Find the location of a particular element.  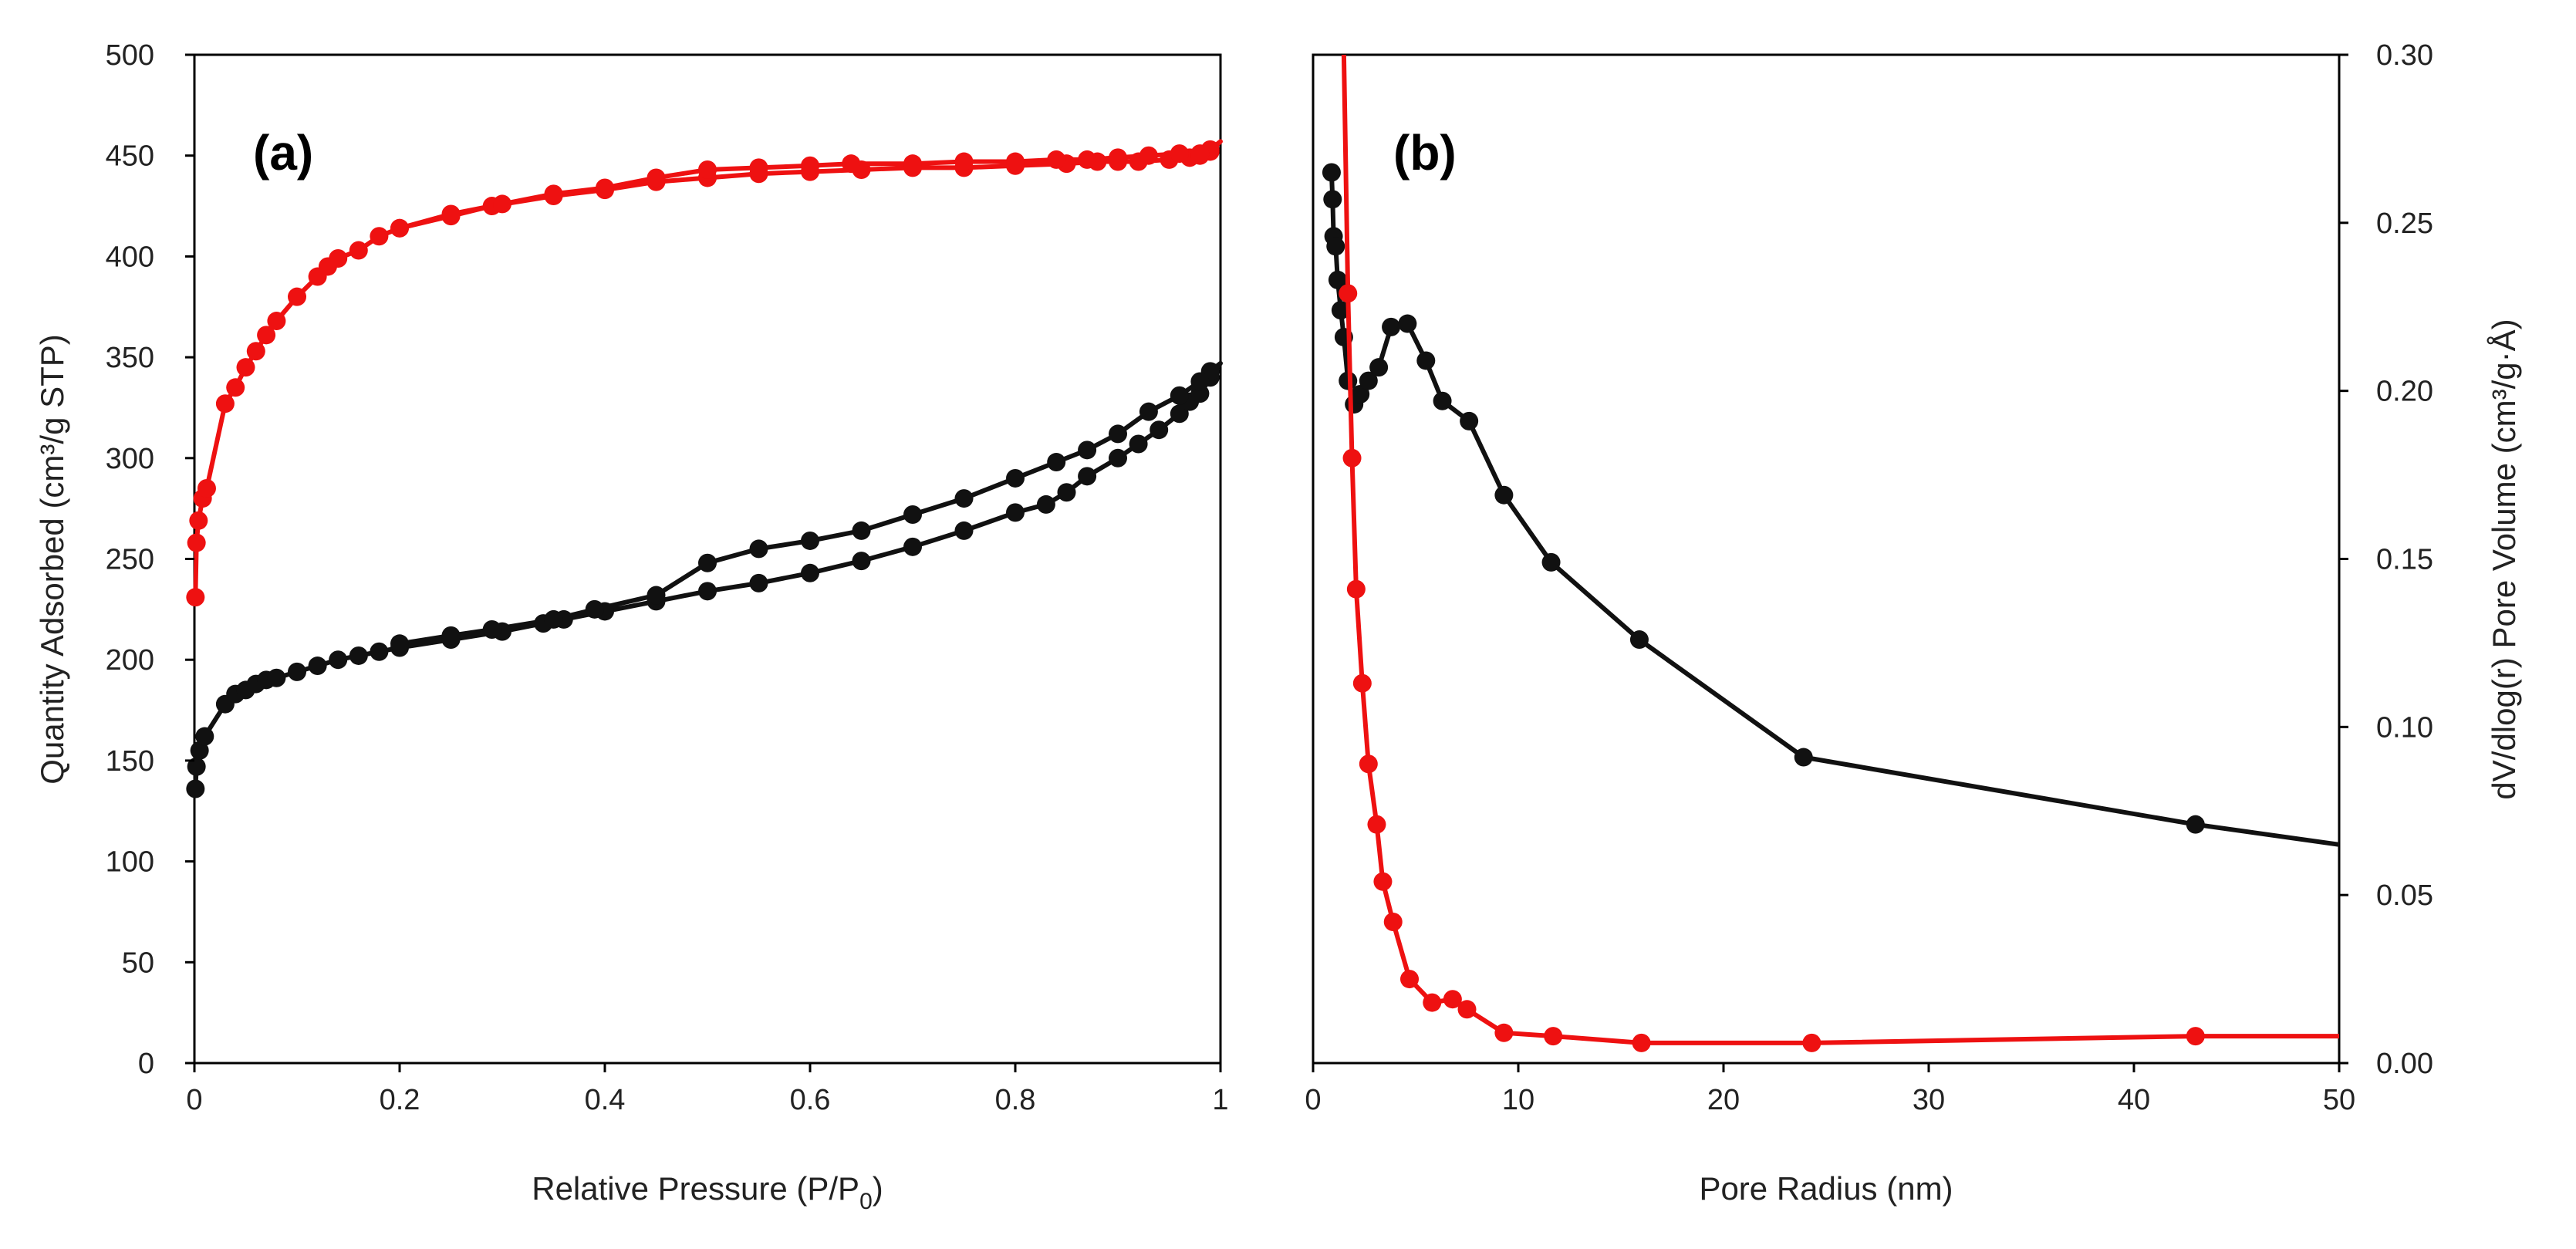

y-tick-label: 200 is located at coordinates (130, 661).